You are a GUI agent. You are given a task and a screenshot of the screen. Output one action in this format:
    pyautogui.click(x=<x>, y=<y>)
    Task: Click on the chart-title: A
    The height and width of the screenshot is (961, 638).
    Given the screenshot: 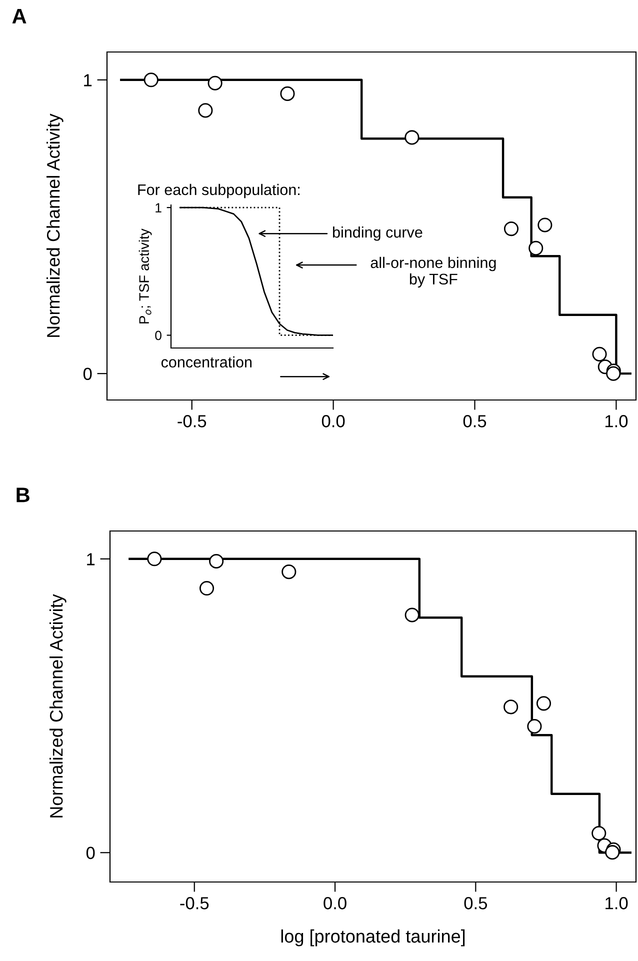 What is the action you would take?
    pyautogui.click(x=19, y=16)
    